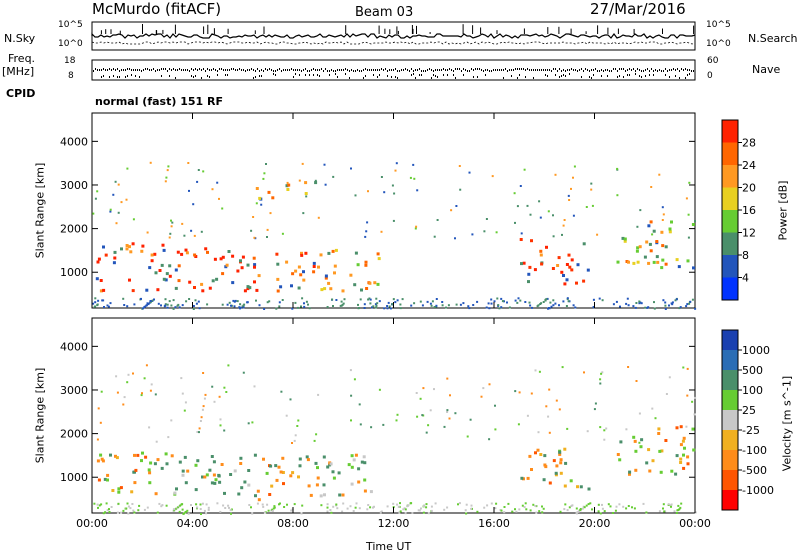 This screenshot has width=800, height=554. I want to click on colorbar-tick-label: 100, so click(752, 390).